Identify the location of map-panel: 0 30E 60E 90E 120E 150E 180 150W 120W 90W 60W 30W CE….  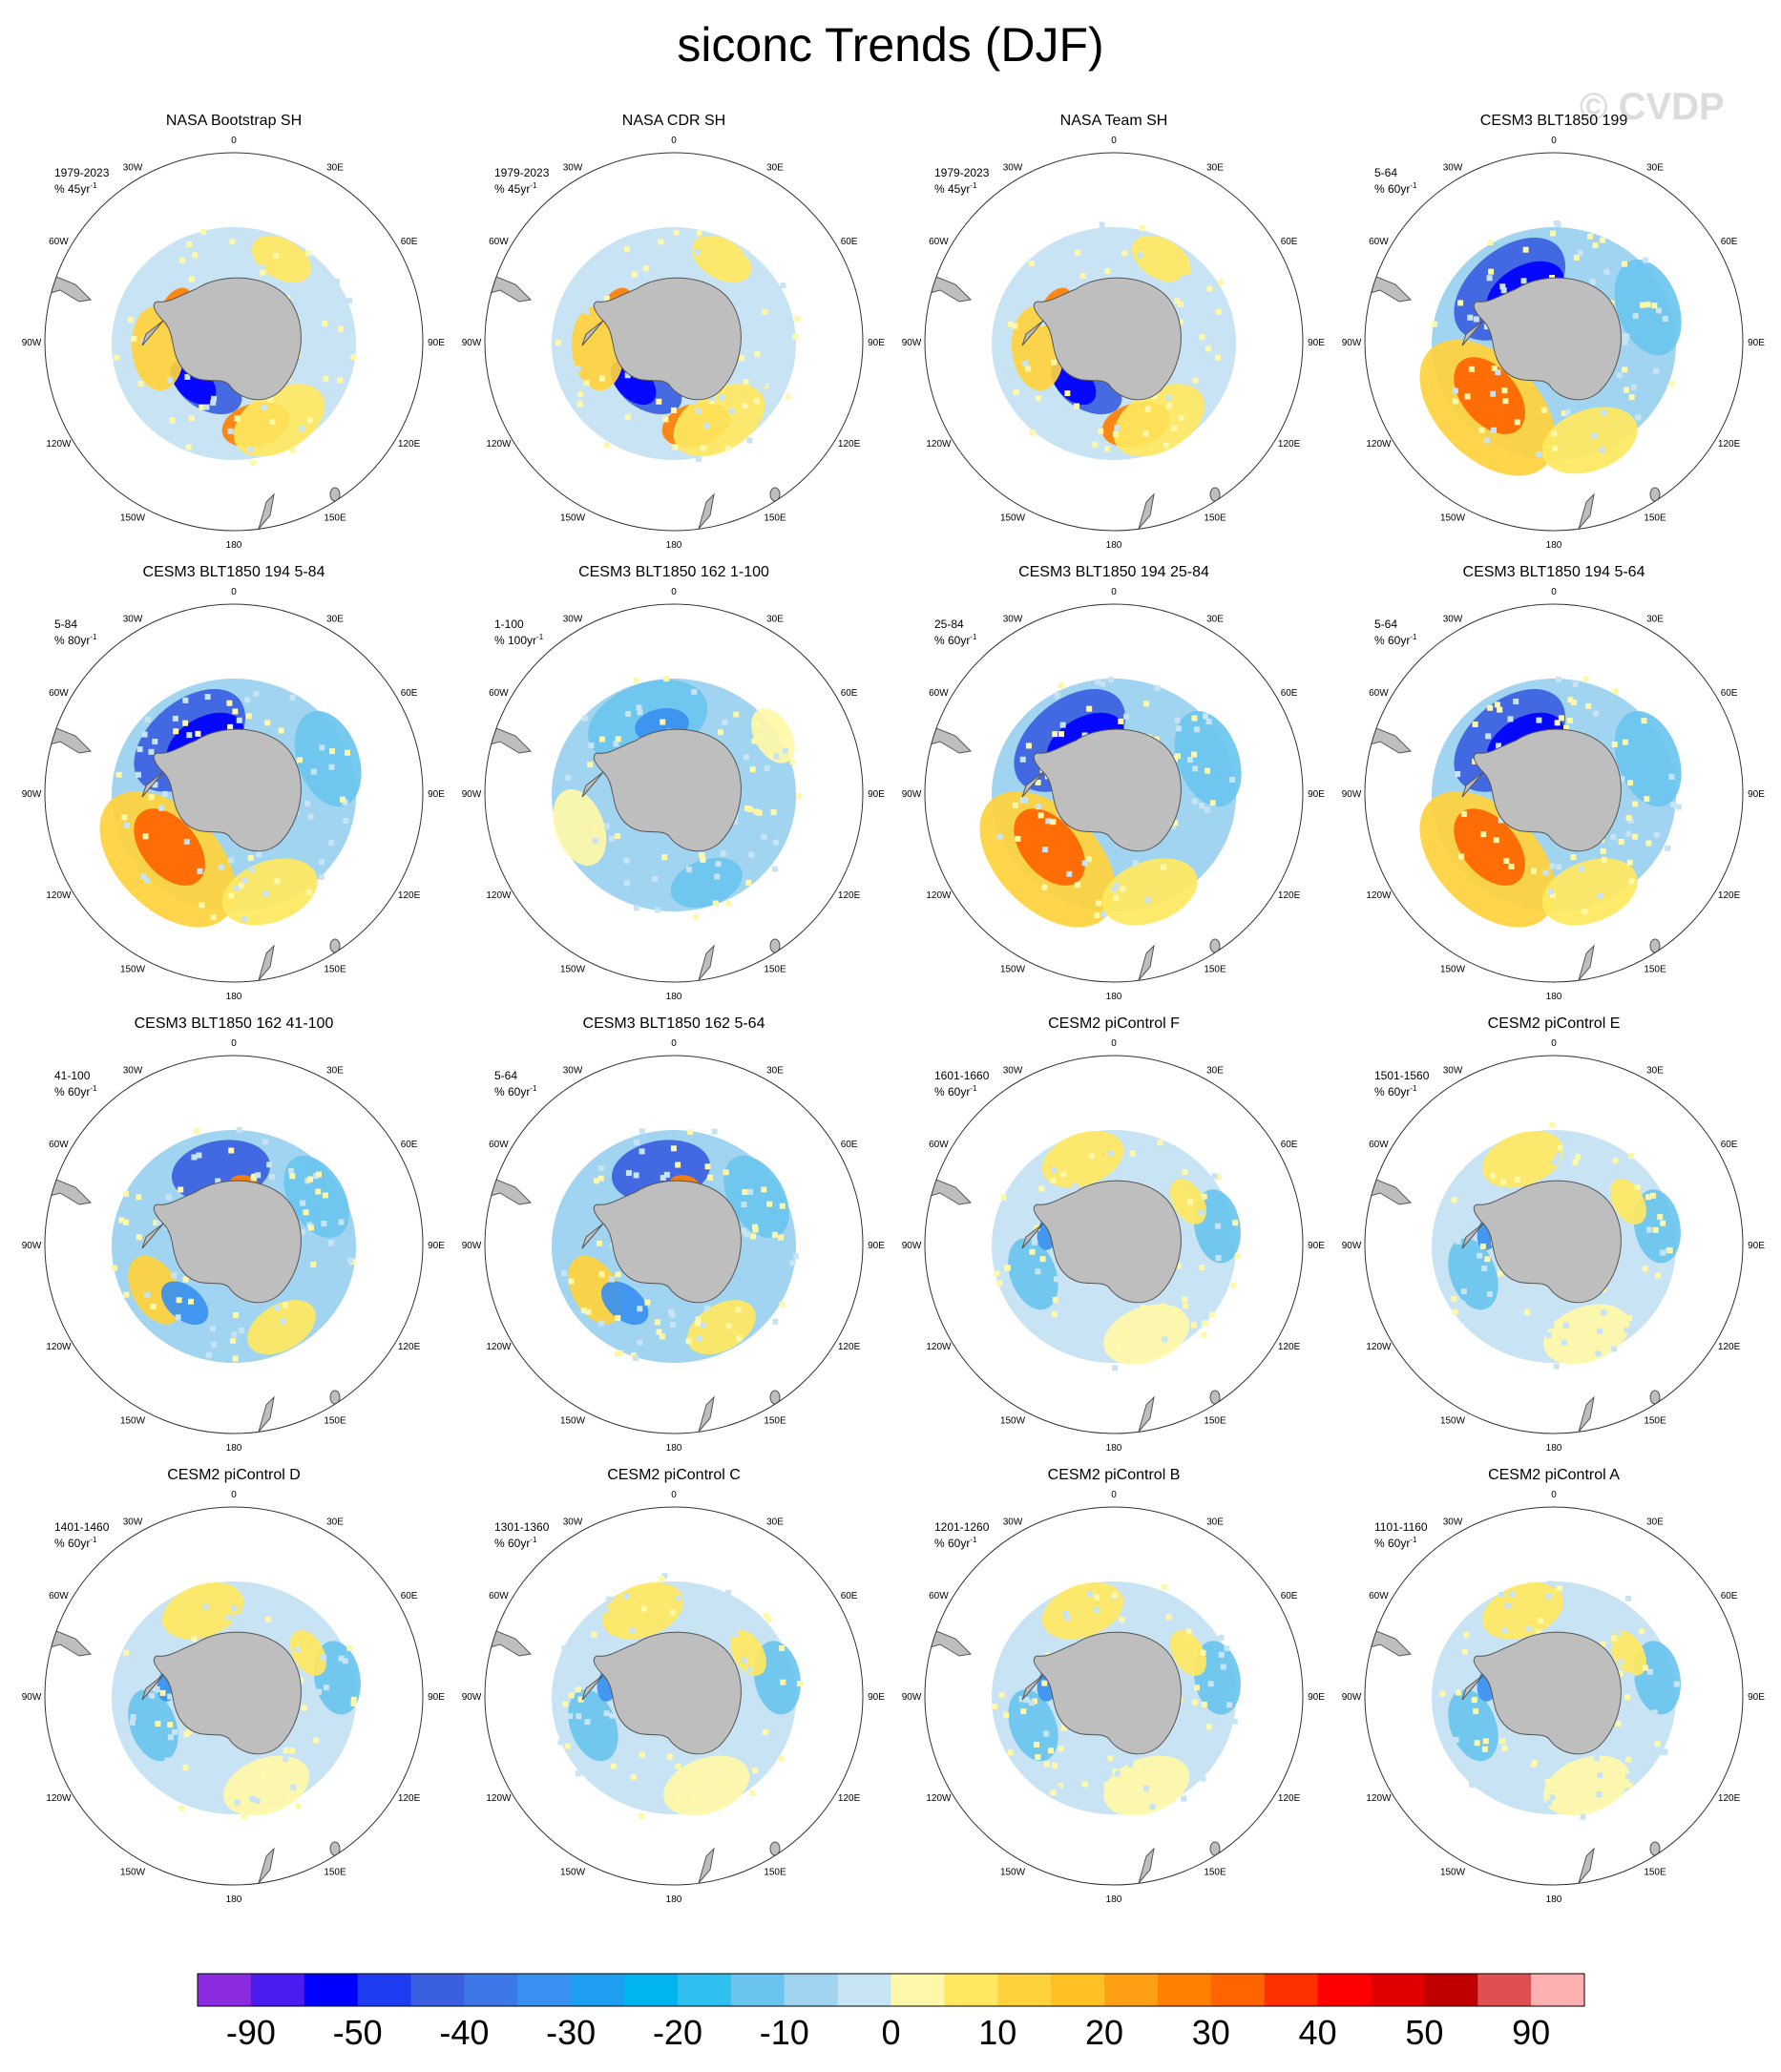
(673, 790).